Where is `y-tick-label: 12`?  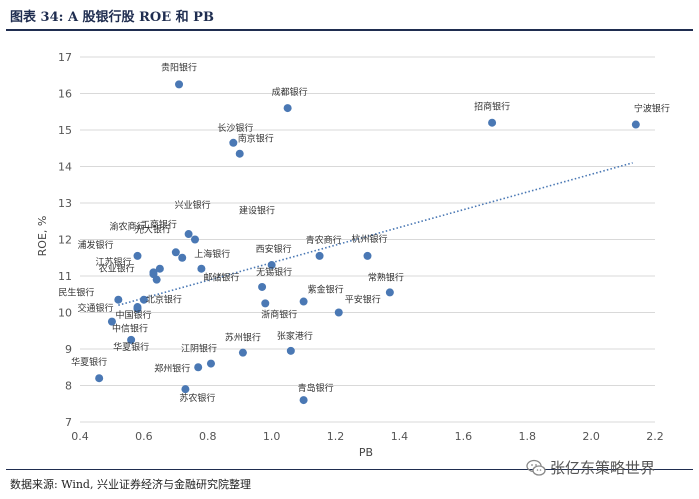
y-tick-label: 12 is located at coordinates (65, 240).